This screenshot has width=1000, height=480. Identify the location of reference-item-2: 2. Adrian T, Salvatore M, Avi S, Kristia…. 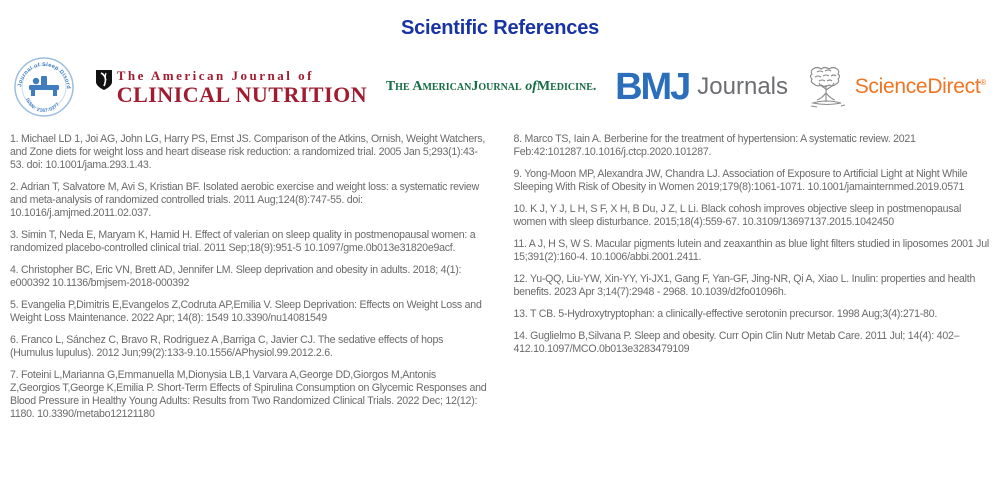
(244, 200).